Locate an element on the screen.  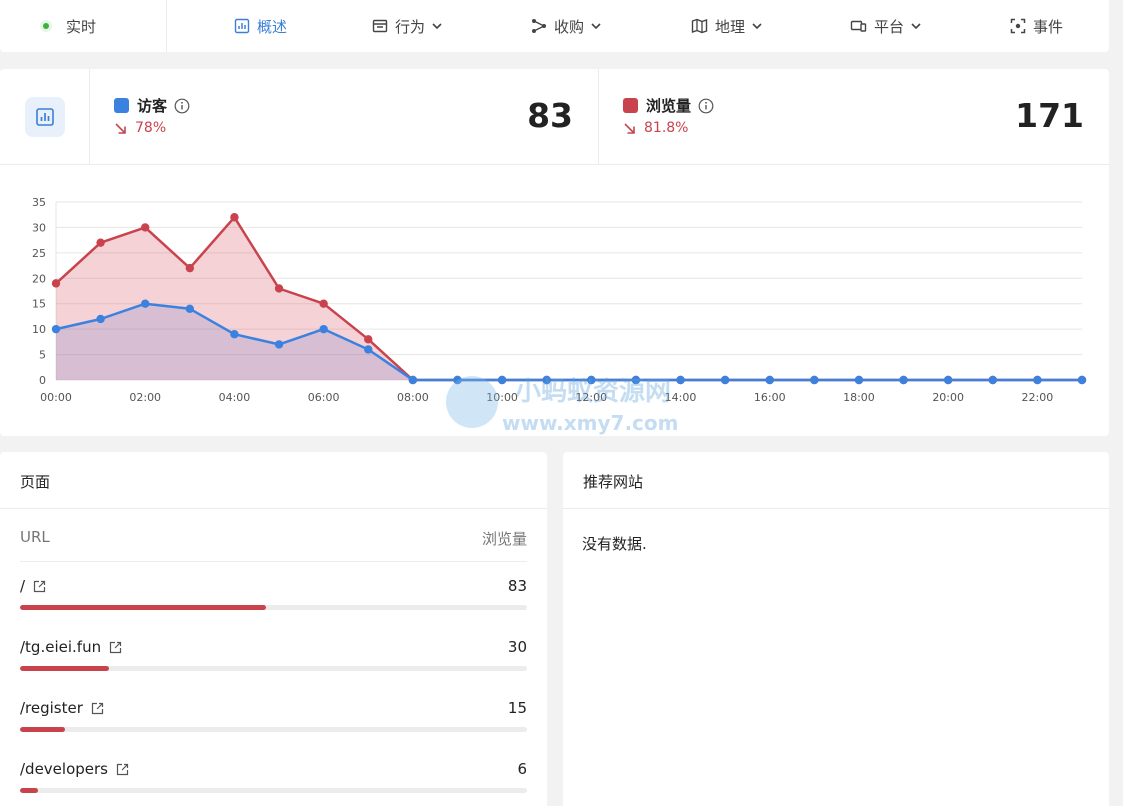
tab-acquisition: 收购 is located at coordinates (566, 26).